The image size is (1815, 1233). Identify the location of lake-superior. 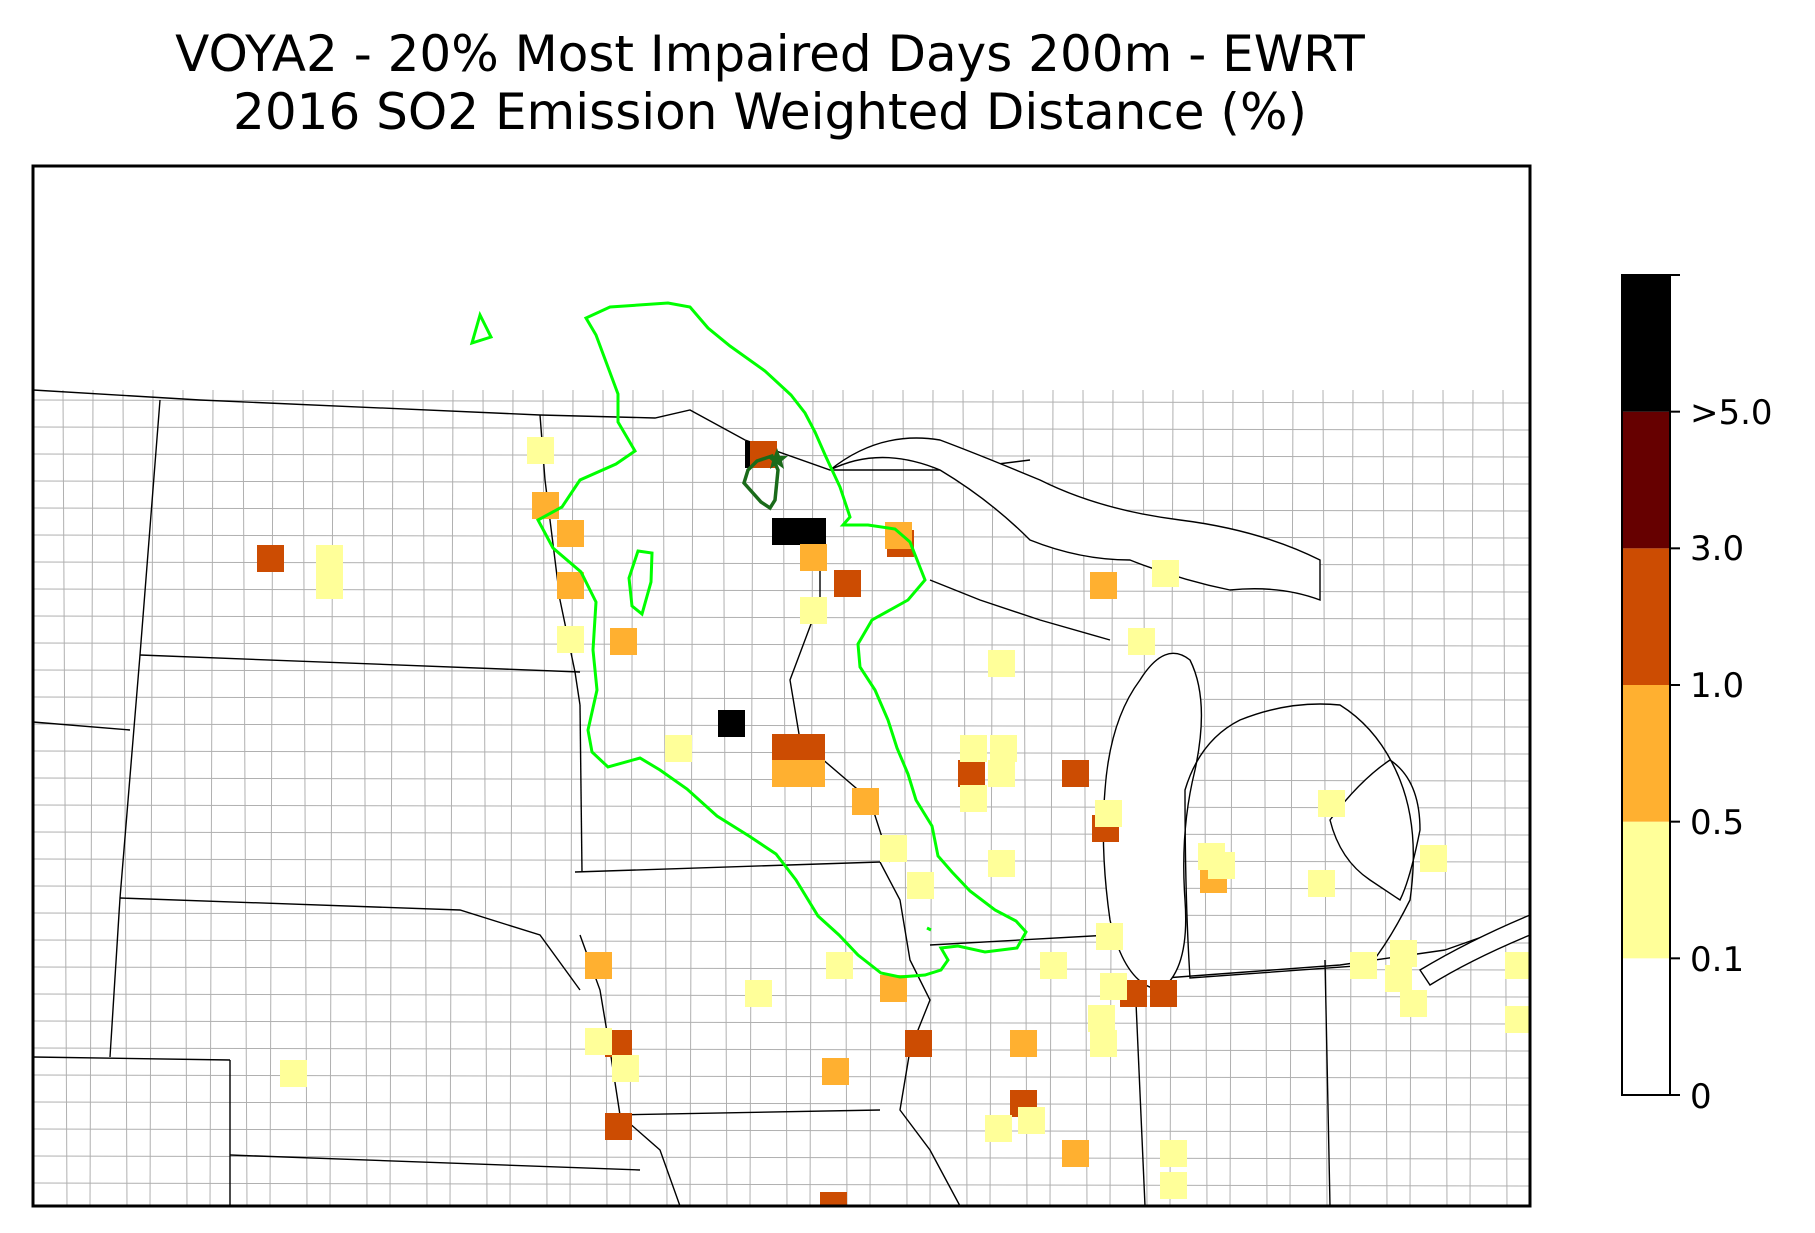
(1075, 519).